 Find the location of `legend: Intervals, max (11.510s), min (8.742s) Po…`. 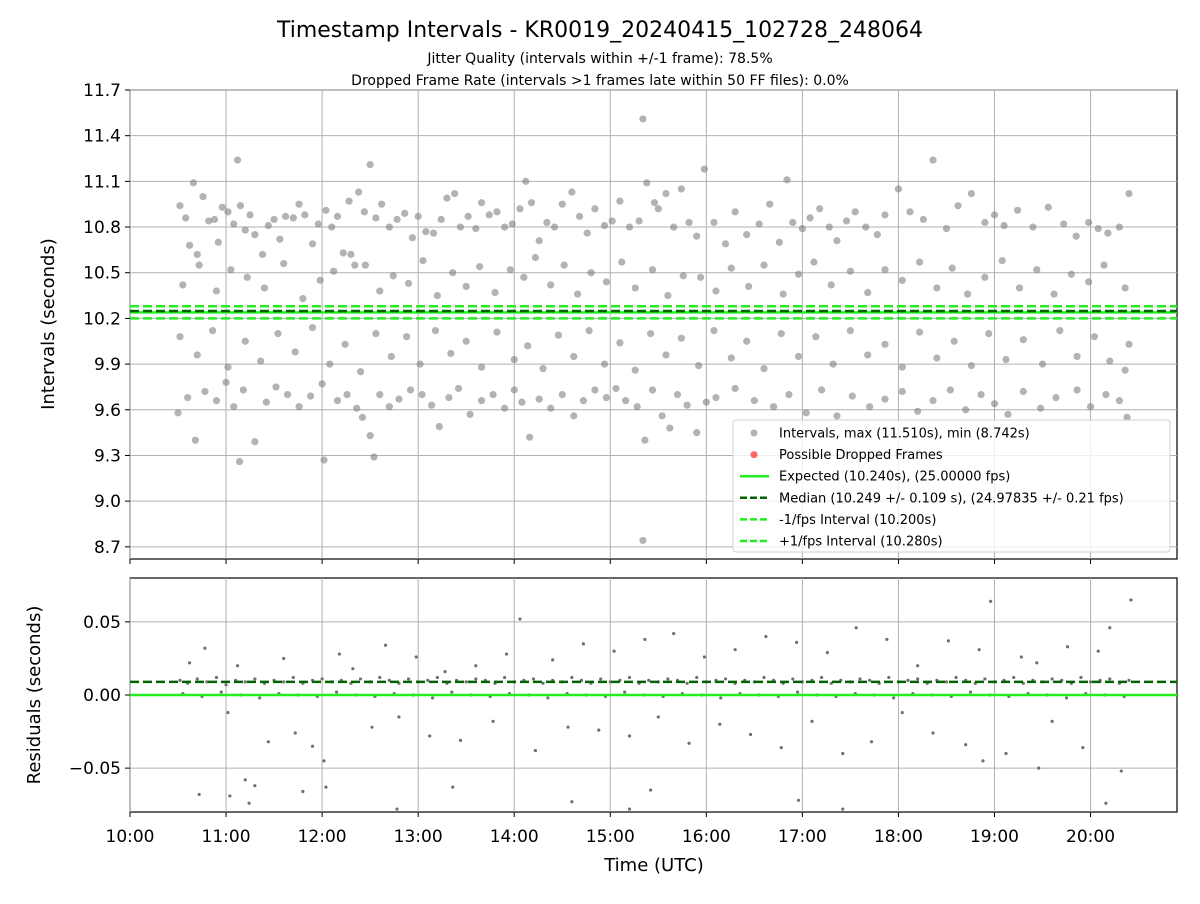

legend: Intervals, max (11.510s), min (8.742s) Po… is located at coordinates (951, 486).